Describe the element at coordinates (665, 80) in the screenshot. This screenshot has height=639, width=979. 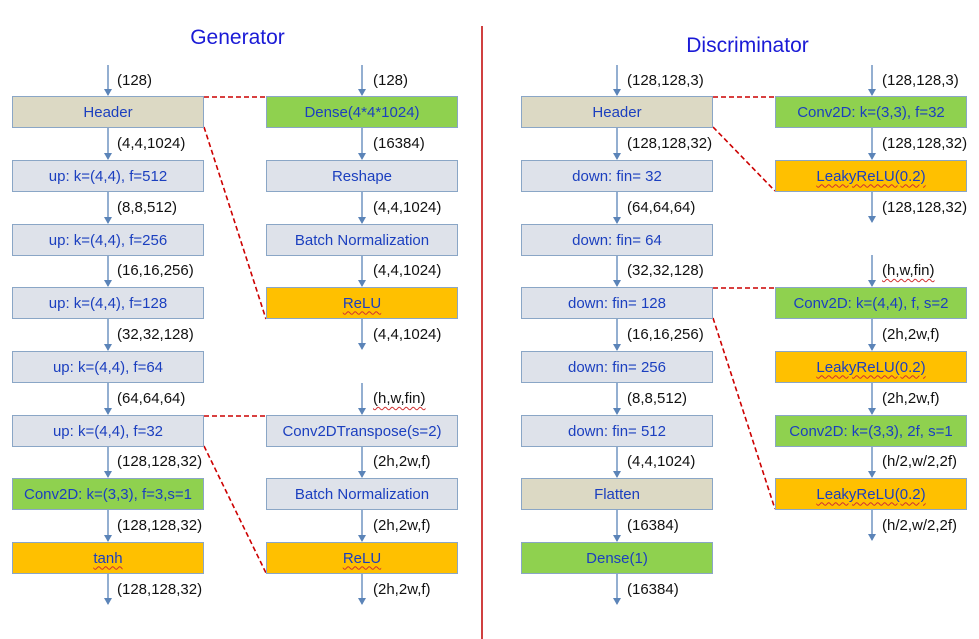
I see `disc-main-input-shape: (128,128,3)` at that location.